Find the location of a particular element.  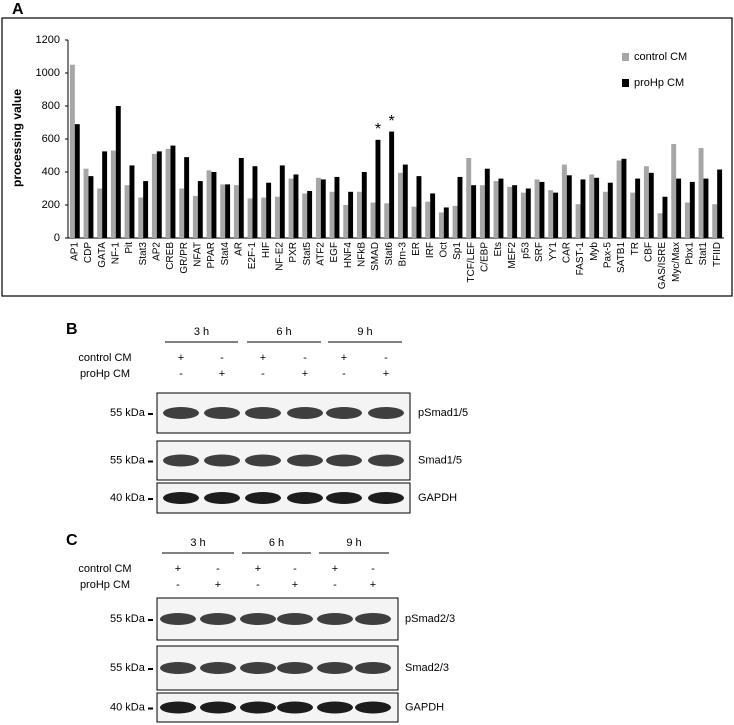

x-tick-label: CAR is located at coordinates (566, 252).